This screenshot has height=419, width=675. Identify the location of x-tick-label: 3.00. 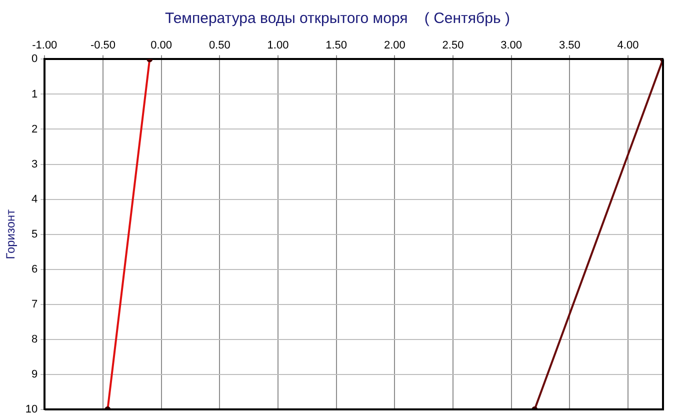
(511, 46).